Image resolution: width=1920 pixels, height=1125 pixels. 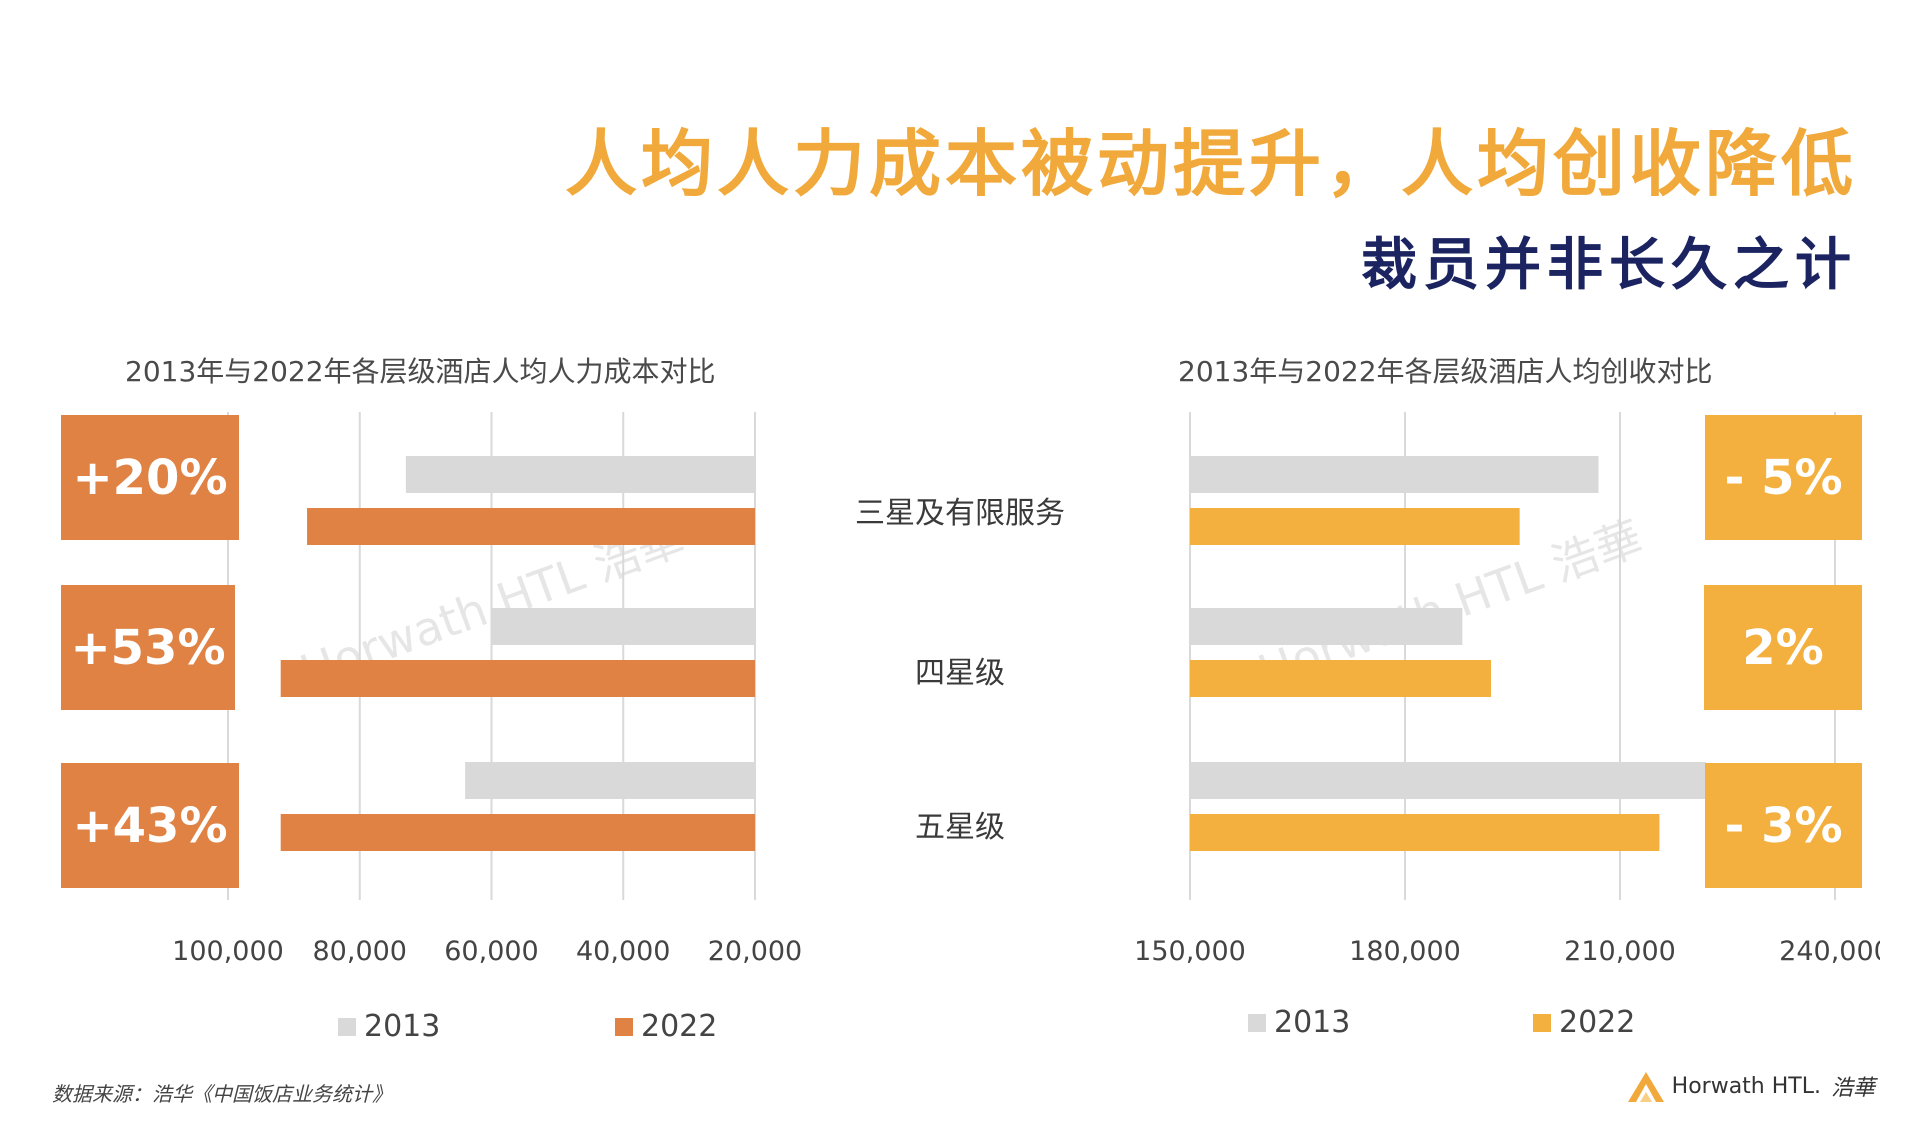 What do you see at coordinates (1783, 647) in the screenshot?
I see `right-badge-4star: 2%` at bounding box center [1783, 647].